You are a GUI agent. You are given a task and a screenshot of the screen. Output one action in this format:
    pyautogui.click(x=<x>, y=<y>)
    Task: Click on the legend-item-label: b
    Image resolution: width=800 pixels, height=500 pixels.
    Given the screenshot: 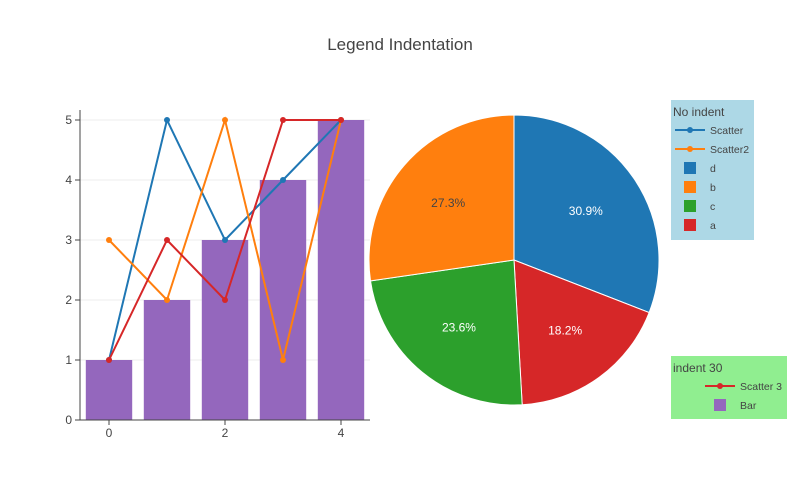 What is the action you would take?
    pyautogui.click(x=713, y=188)
    